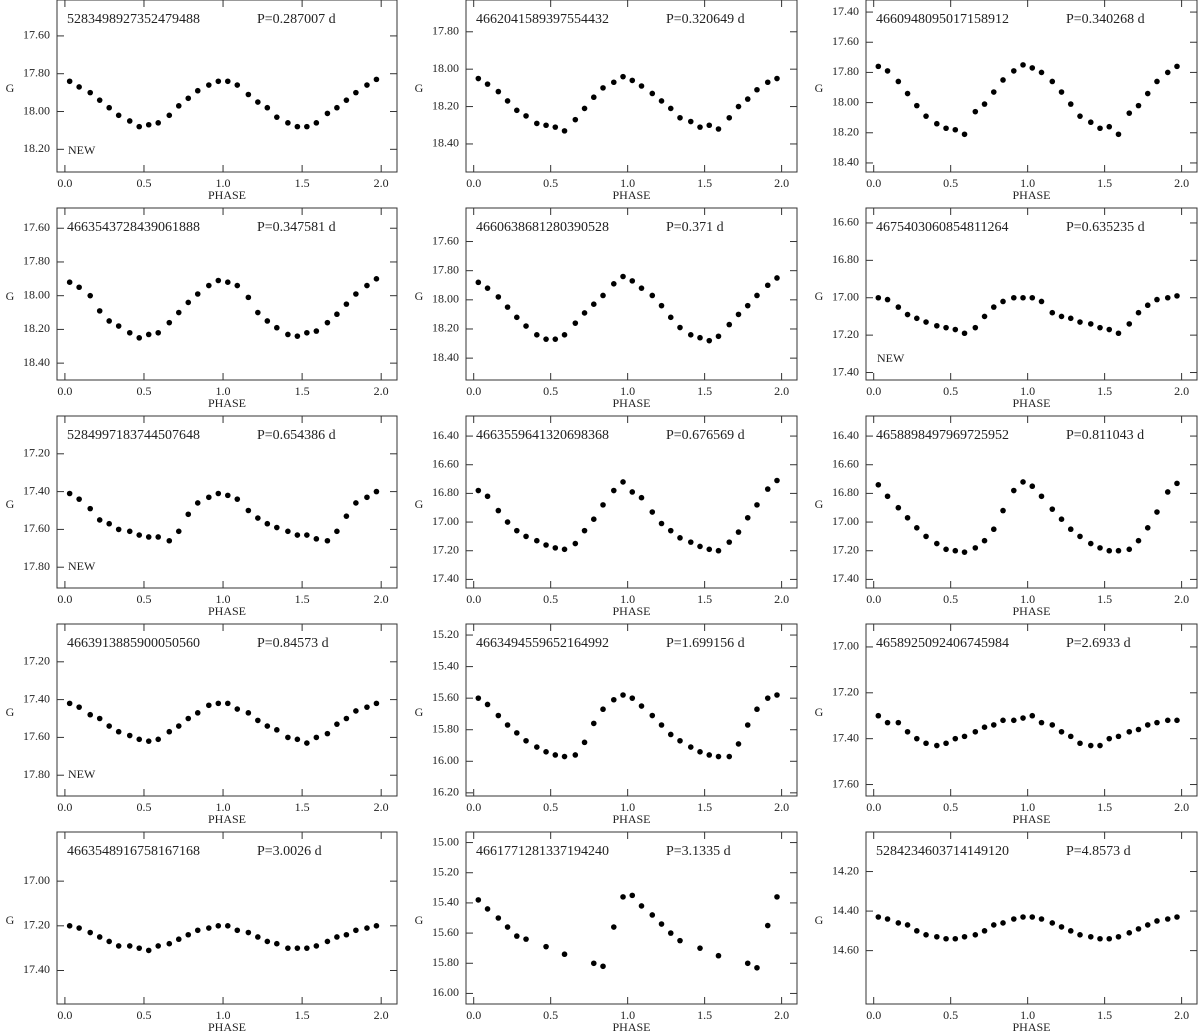 This screenshot has height=1034, width=1200. I want to click on y-tick-label: 16.00, so click(445, 760).